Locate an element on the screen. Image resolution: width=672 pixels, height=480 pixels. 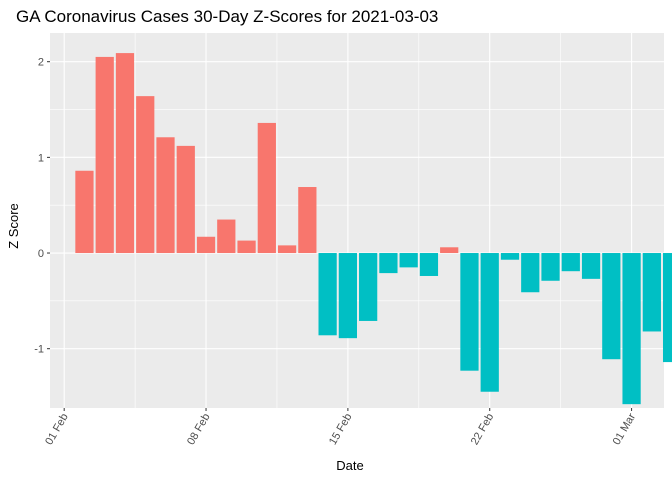
bar-28-feb is located at coordinates (611, 306).